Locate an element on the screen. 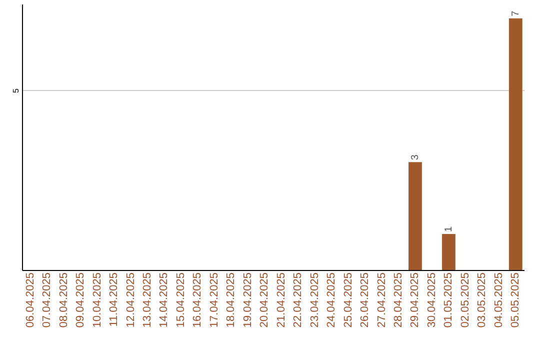  x-tick-label: 08.04.2025 is located at coordinates (64, 300).